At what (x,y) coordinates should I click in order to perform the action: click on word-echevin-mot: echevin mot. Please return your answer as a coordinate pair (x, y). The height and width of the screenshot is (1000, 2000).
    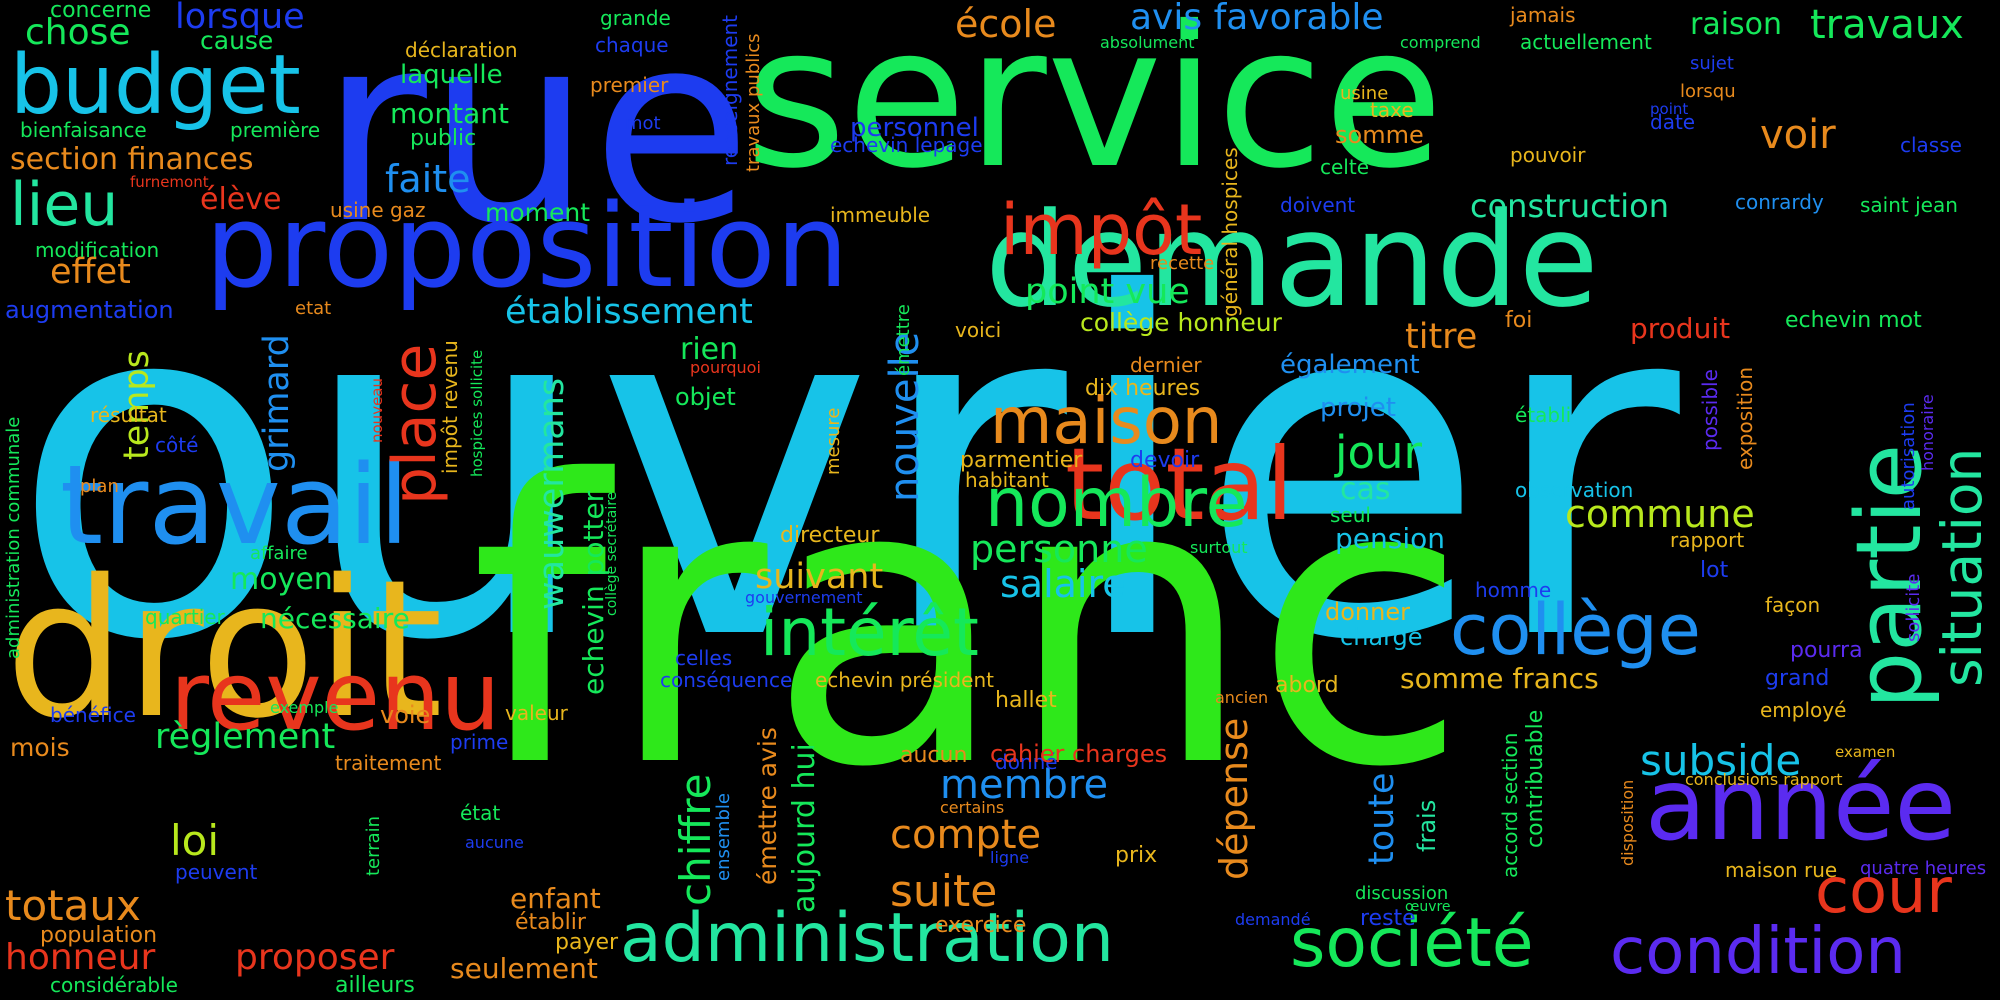
    Looking at the image, I should click on (1853, 320).